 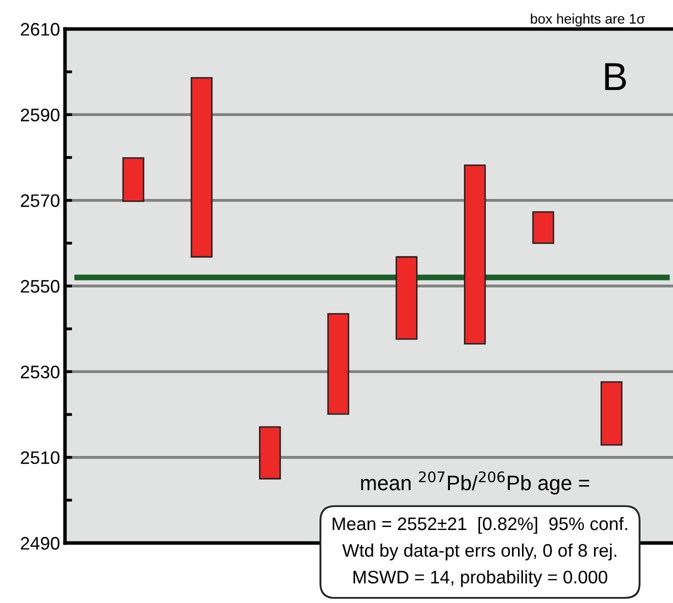 I want to click on y-tick-label: 2490, so click(x=40, y=543).